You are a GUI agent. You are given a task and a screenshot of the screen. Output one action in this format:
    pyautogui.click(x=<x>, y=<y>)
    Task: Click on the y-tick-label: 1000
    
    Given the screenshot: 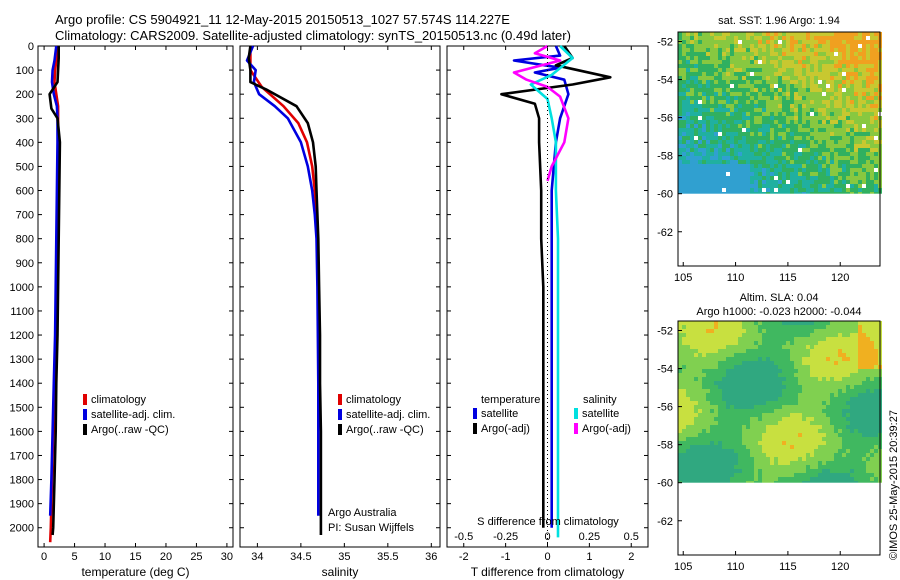 What is the action you would take?
    pyautogui.click(x=22, y=288)
    